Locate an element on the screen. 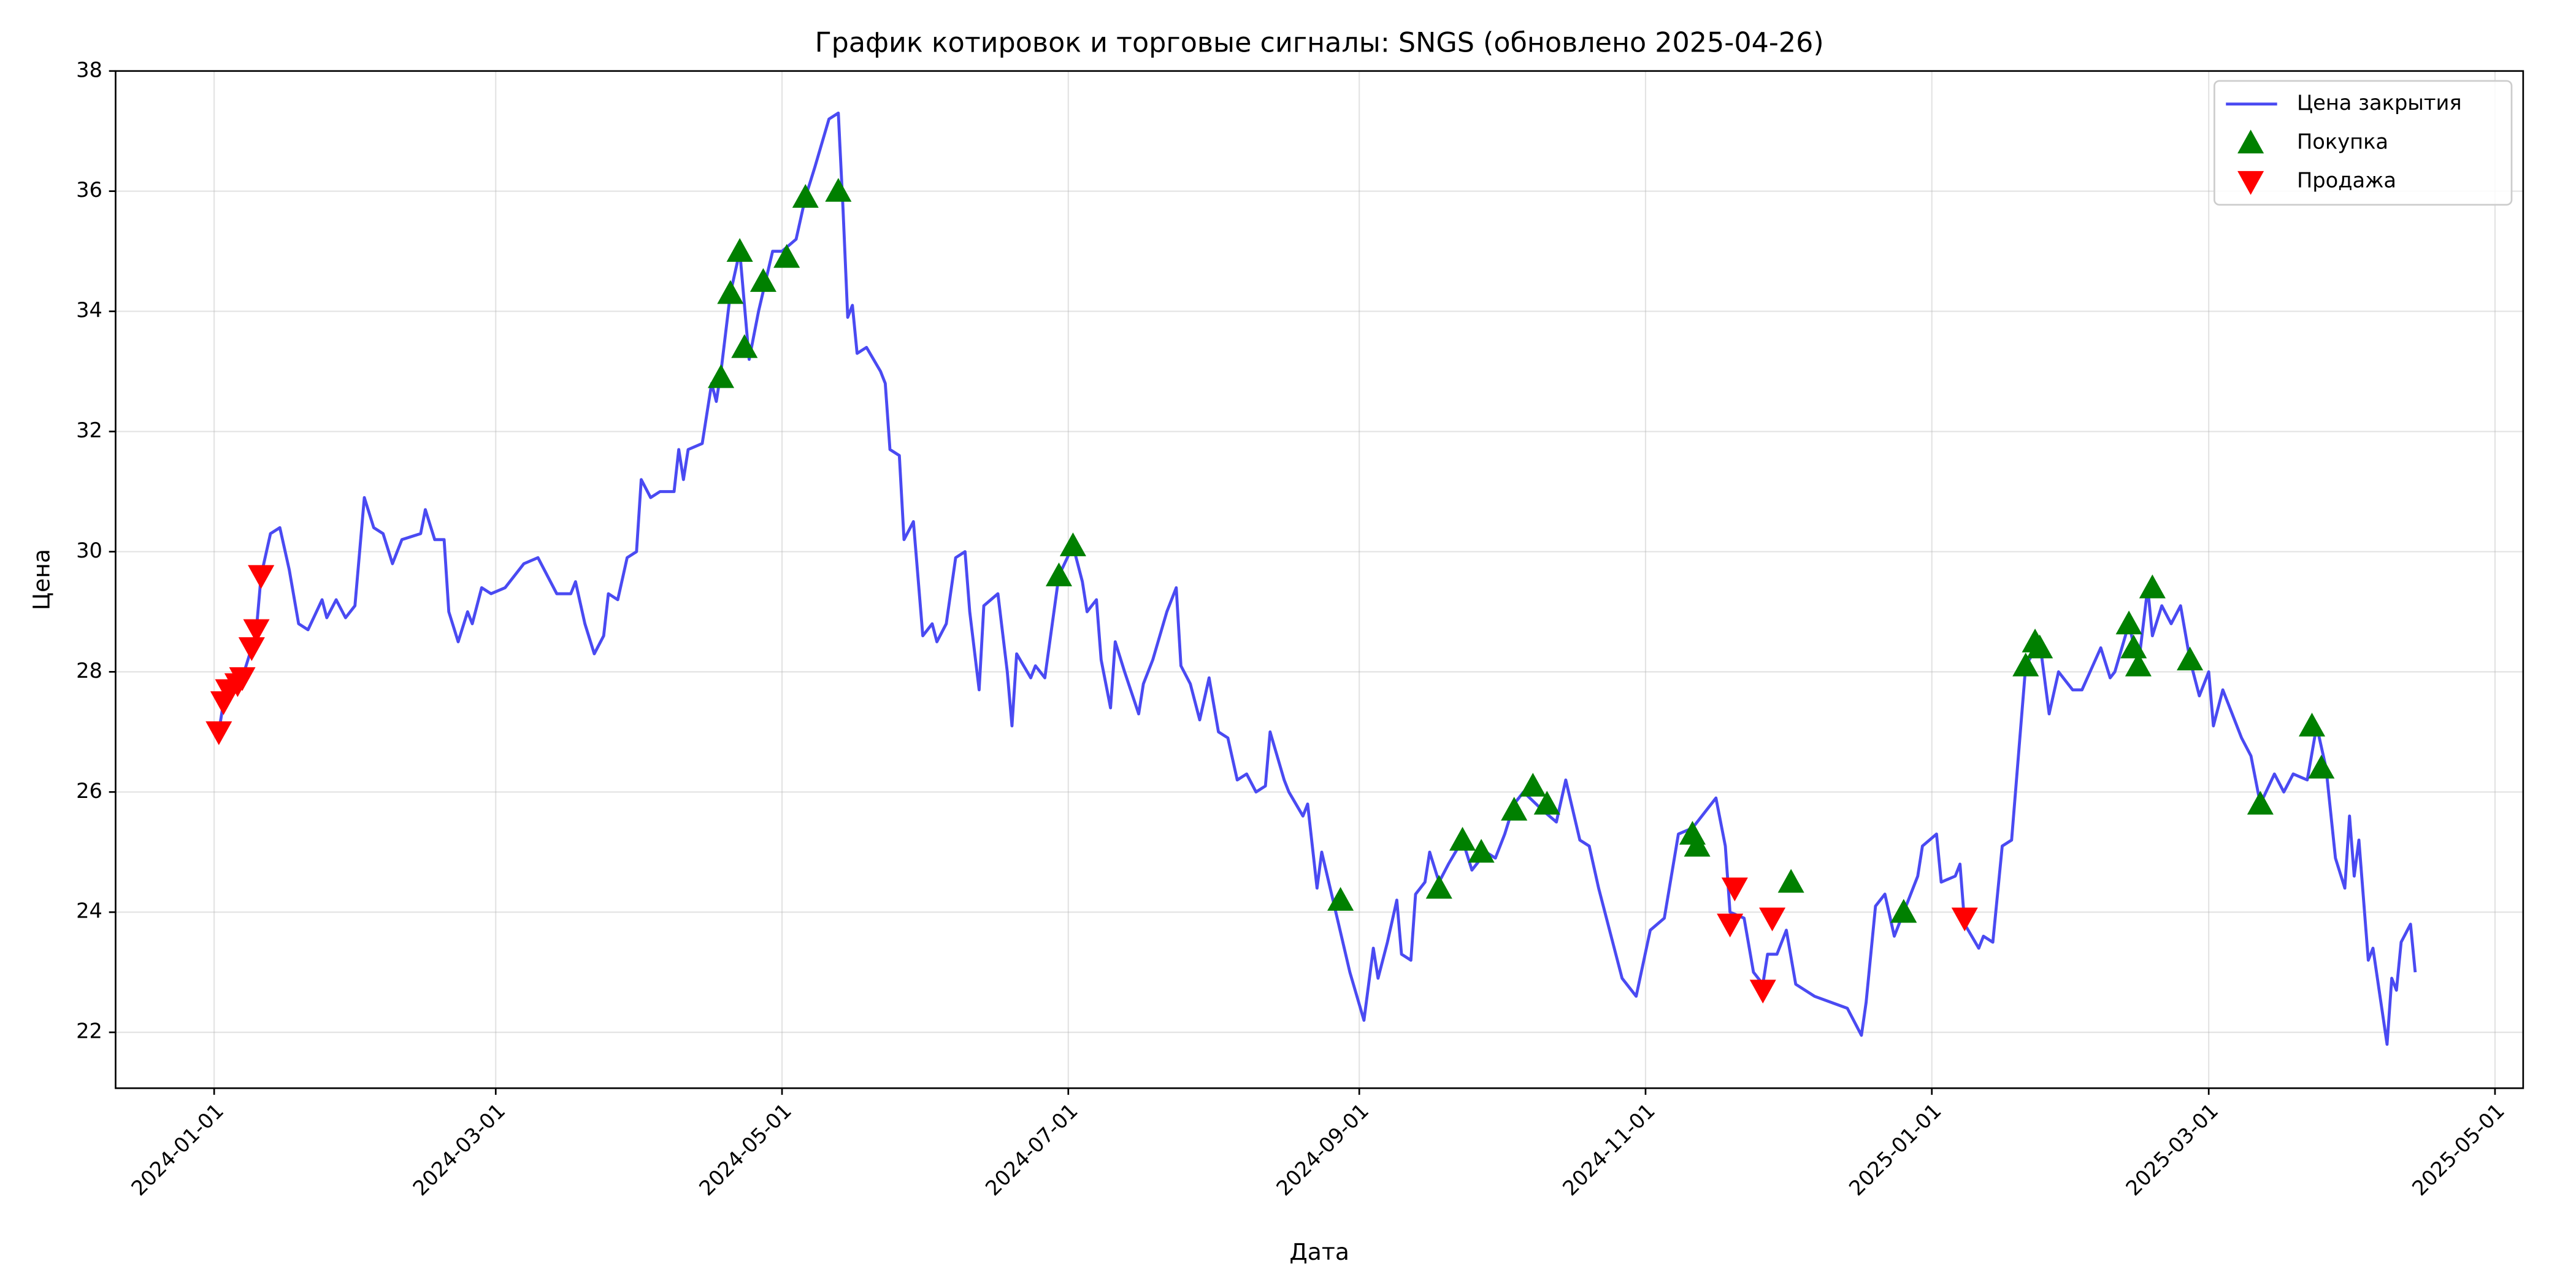 This screenshot has height=1288, width=2576. legend-label: Цена закрытия is located at coordinates (2379, 103).